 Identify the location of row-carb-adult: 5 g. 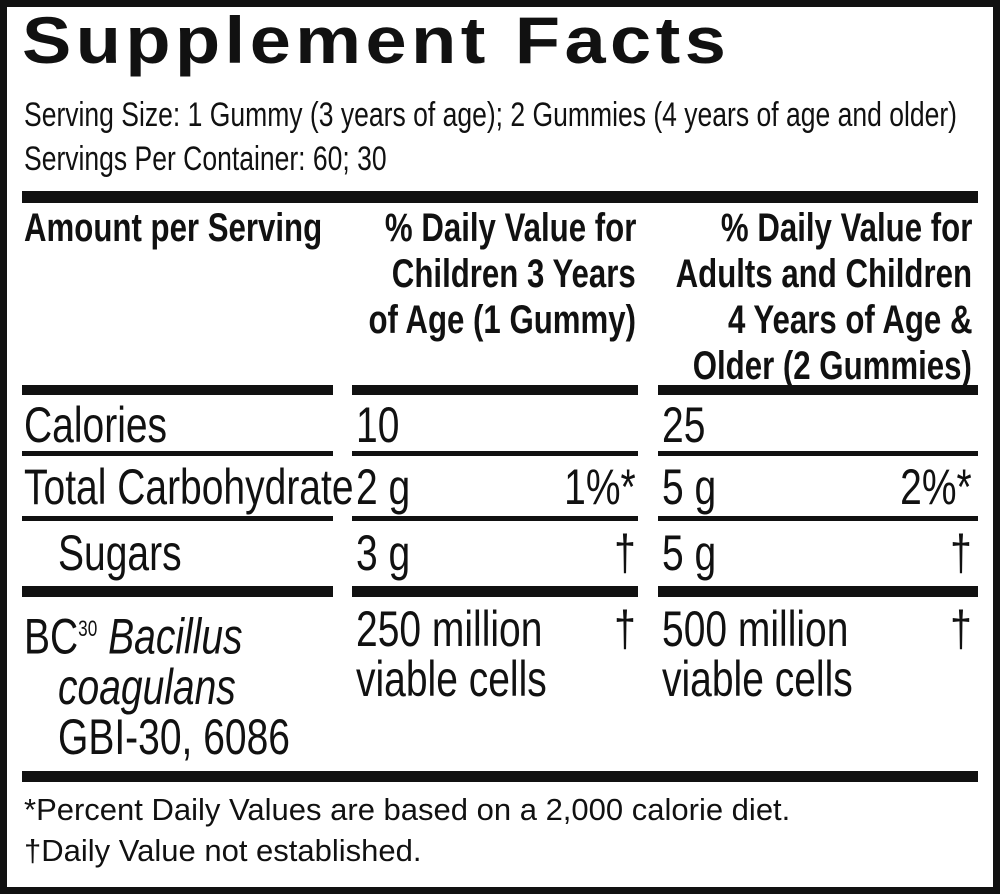
(697, 487).